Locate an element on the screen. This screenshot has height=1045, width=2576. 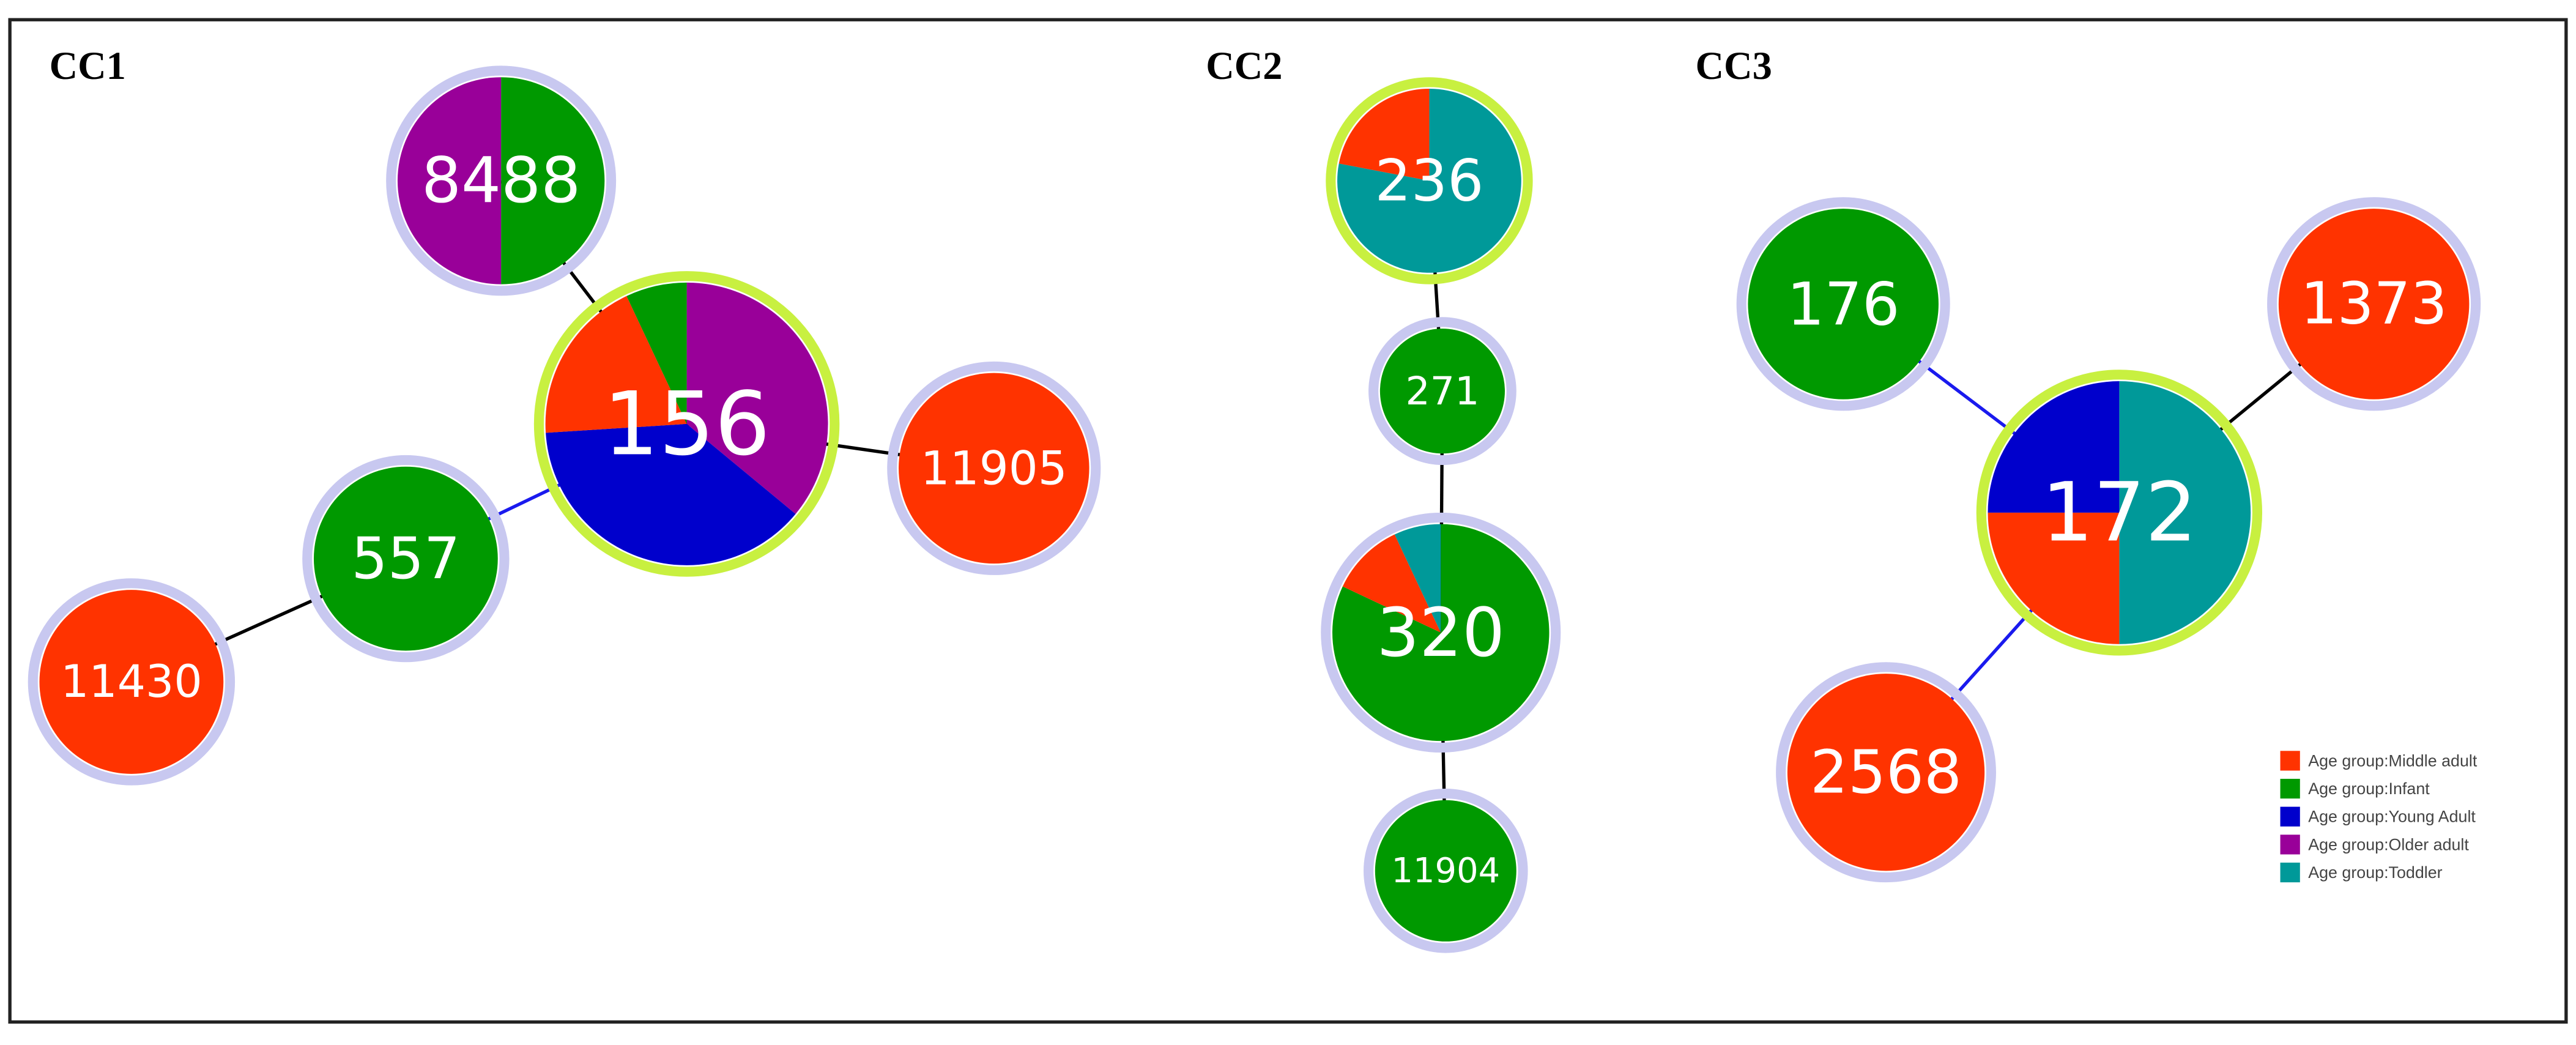
node: 11905 is located at coordinates (994, 468).